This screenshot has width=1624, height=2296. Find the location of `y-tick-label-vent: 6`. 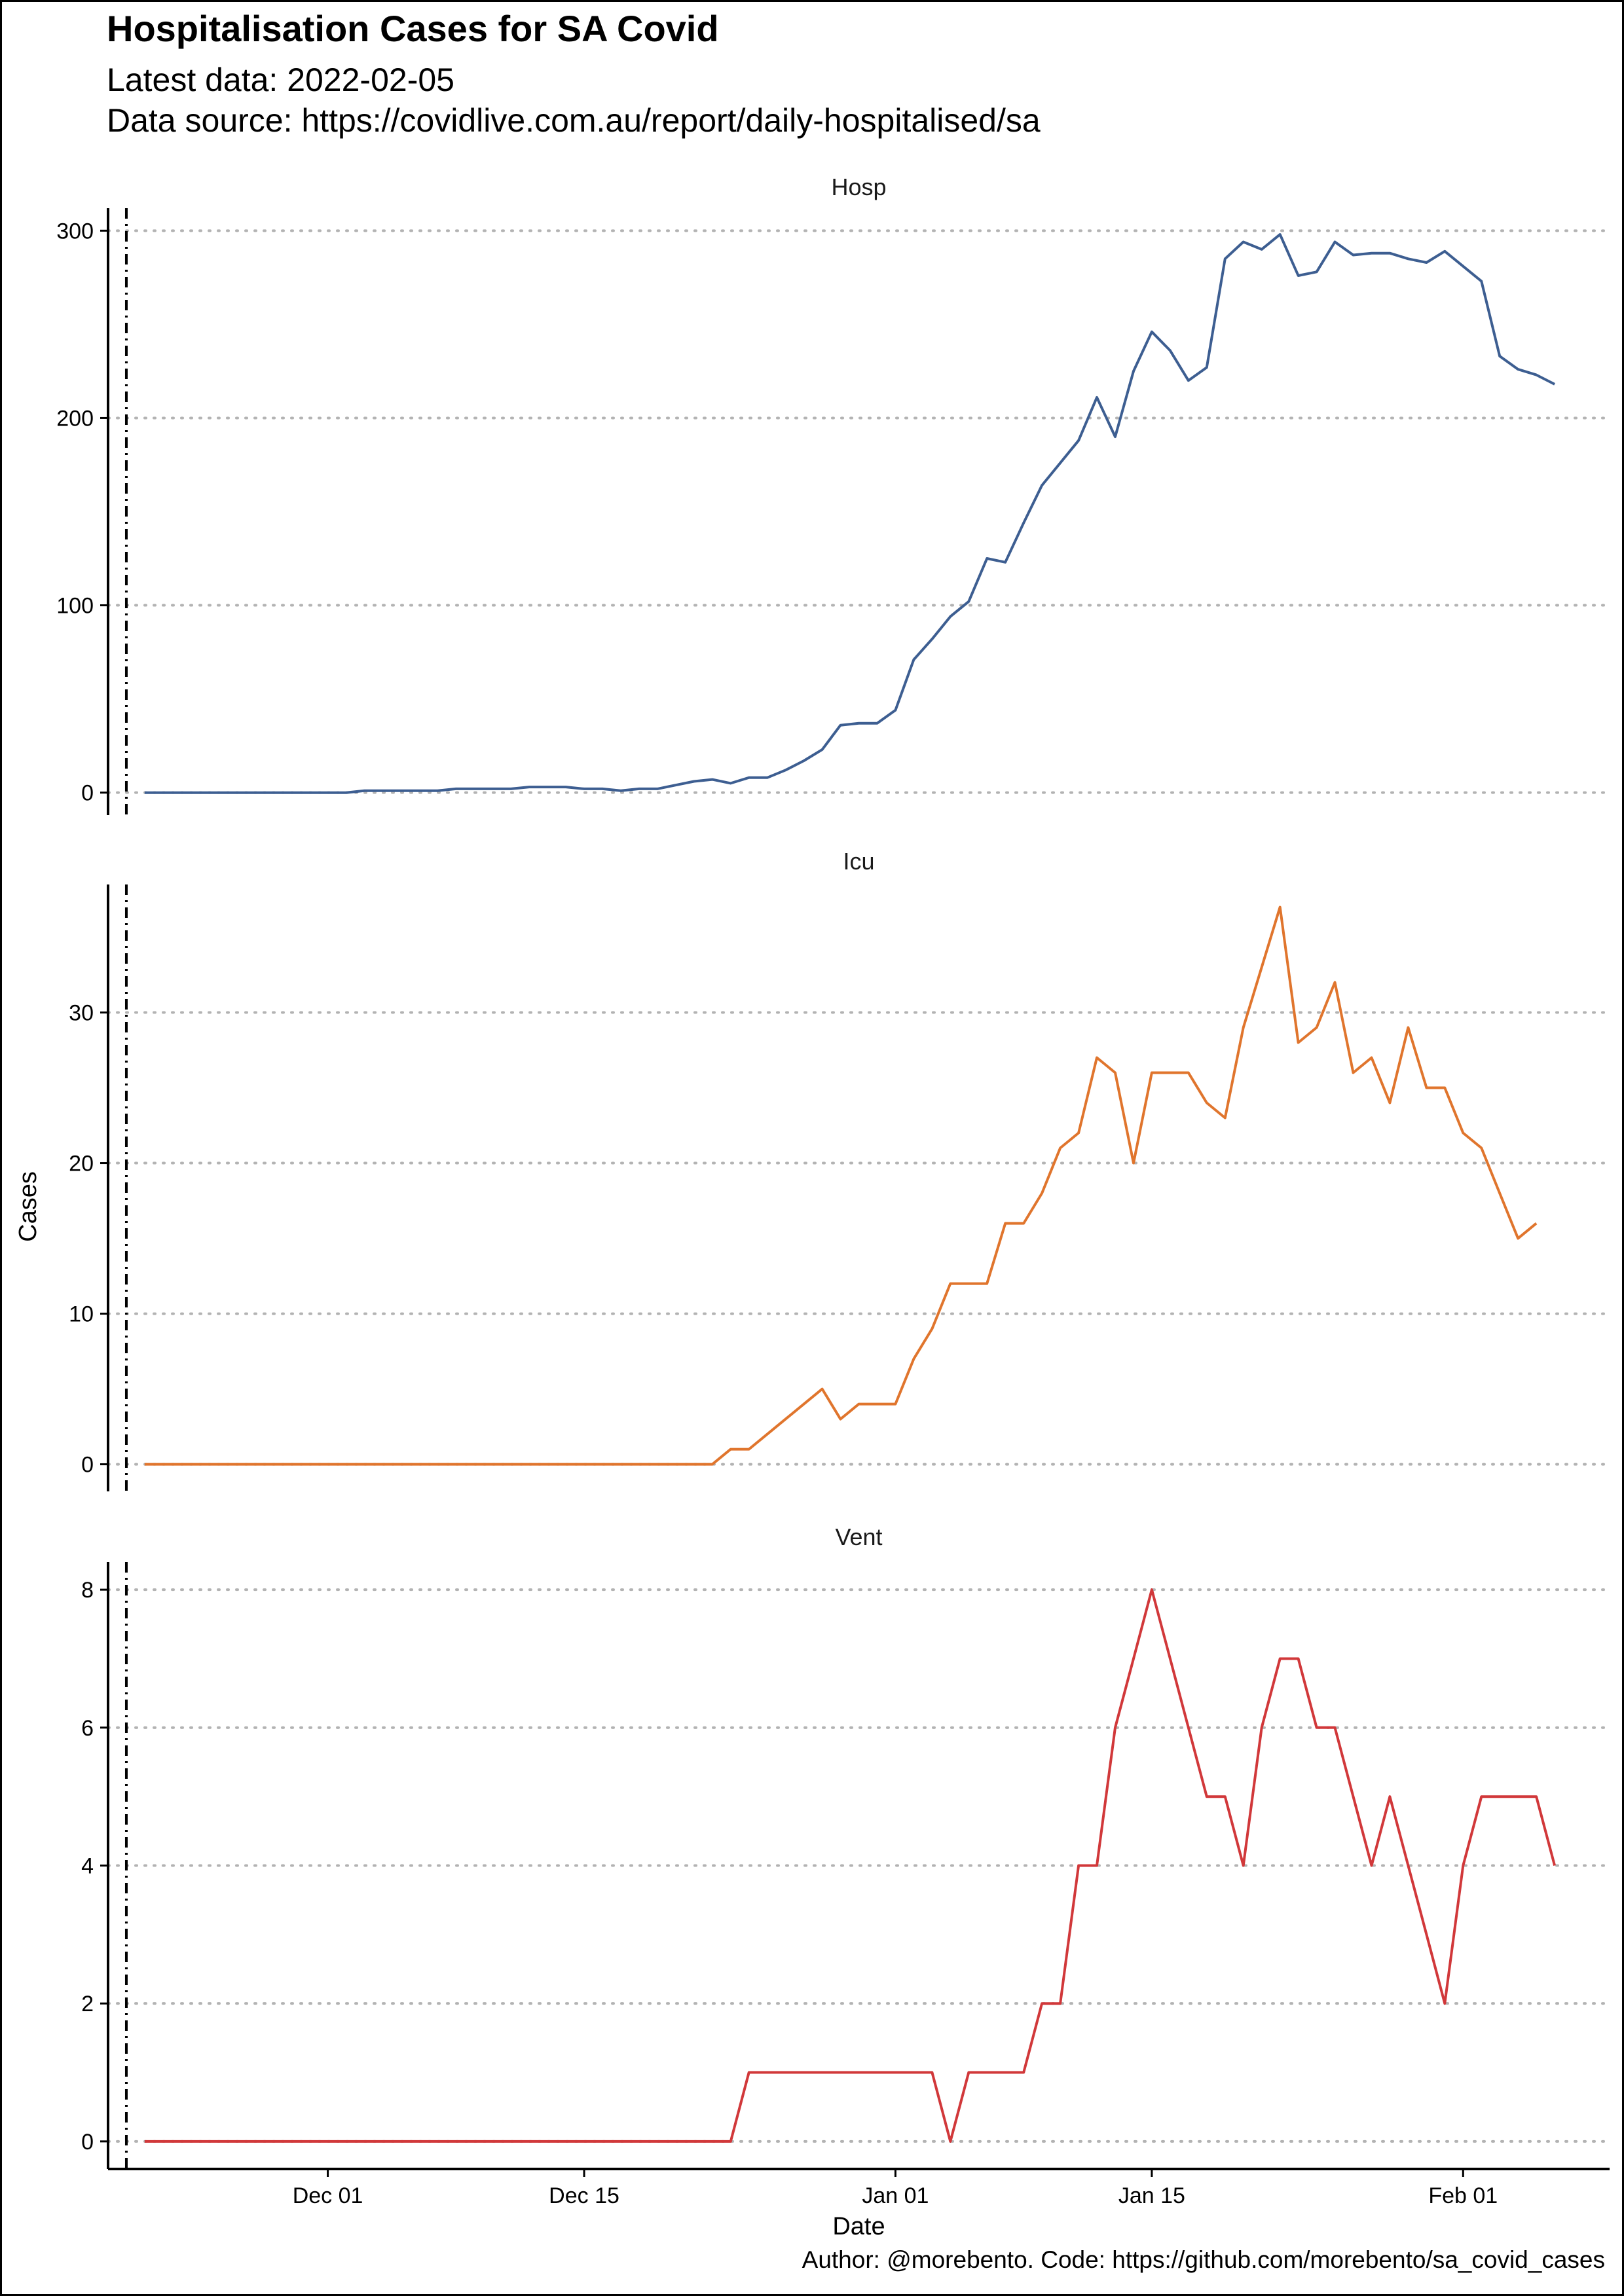

y-tick-label-vent: 6 is located at coordinates (87, 1728).